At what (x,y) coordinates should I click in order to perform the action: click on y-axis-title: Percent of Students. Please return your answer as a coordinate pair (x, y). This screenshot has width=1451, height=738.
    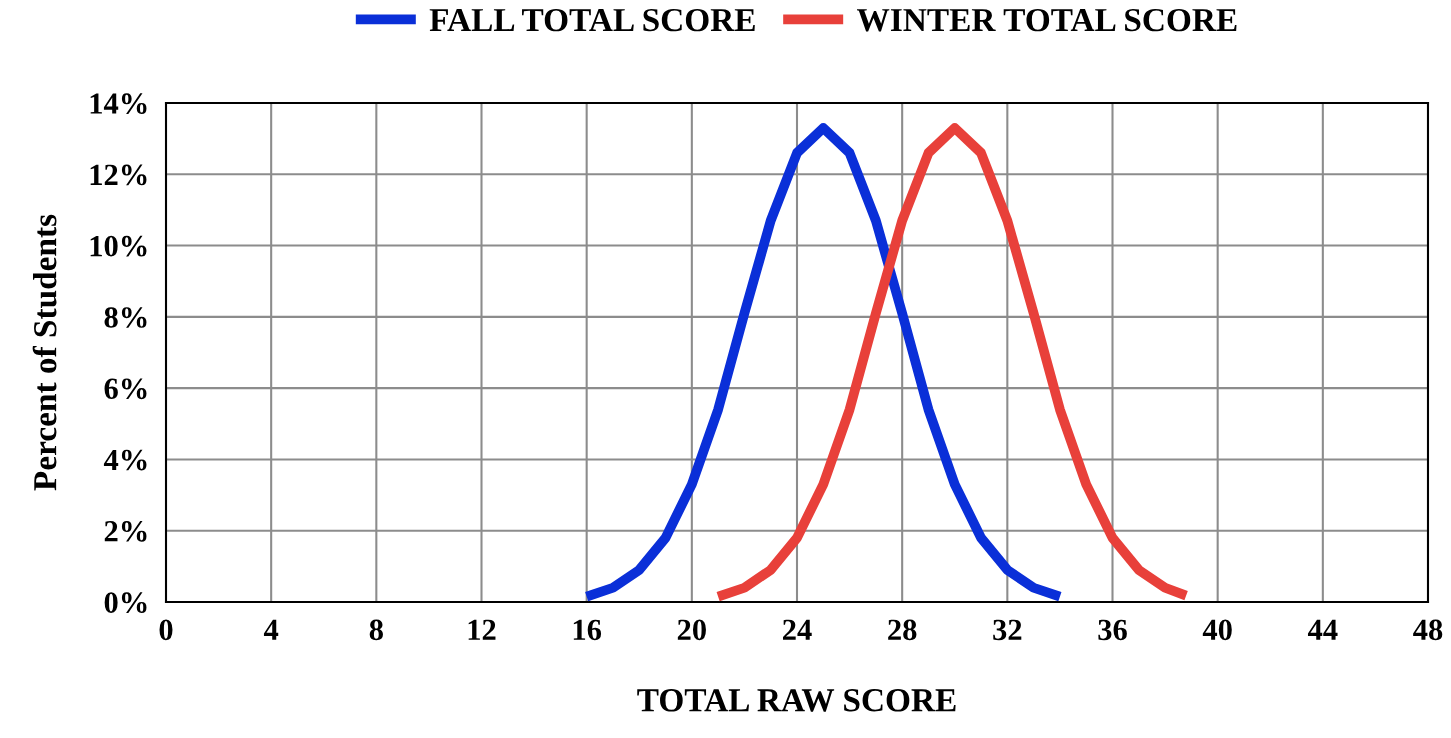
    Looking at the image, I should click on (44, 352).